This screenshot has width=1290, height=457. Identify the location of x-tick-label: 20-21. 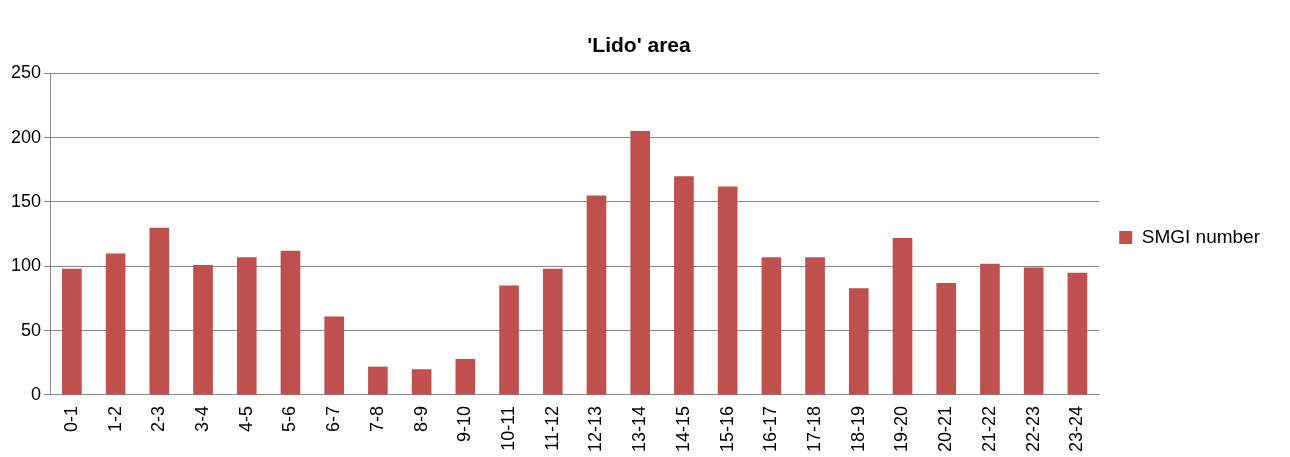
(945, 429).